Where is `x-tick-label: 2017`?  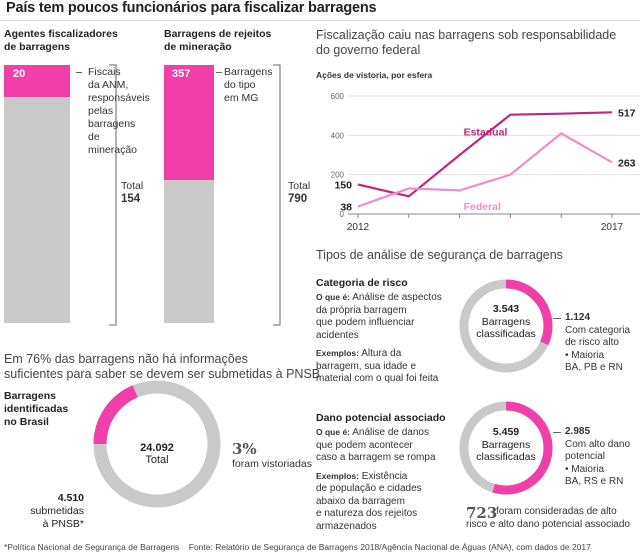 x-tick-label: 2017 is located at coordinates (612, 227).